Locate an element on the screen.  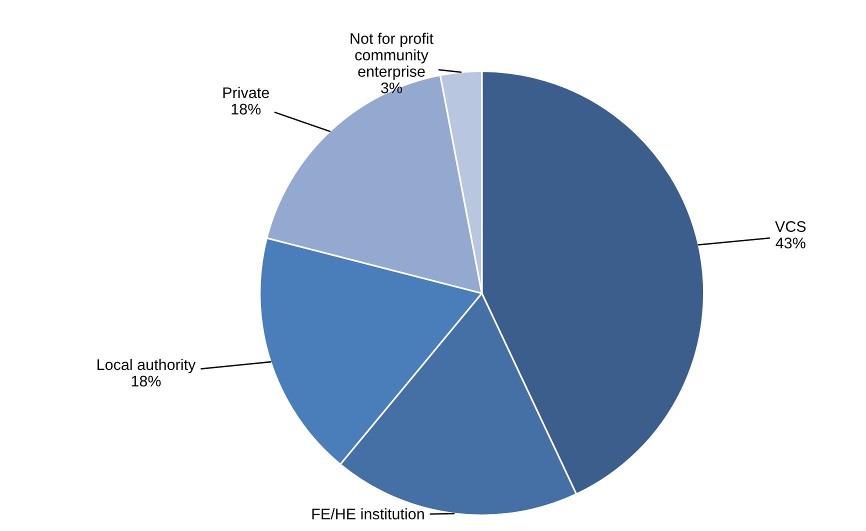
slice-label: Private is located at coordinates (246, 92).